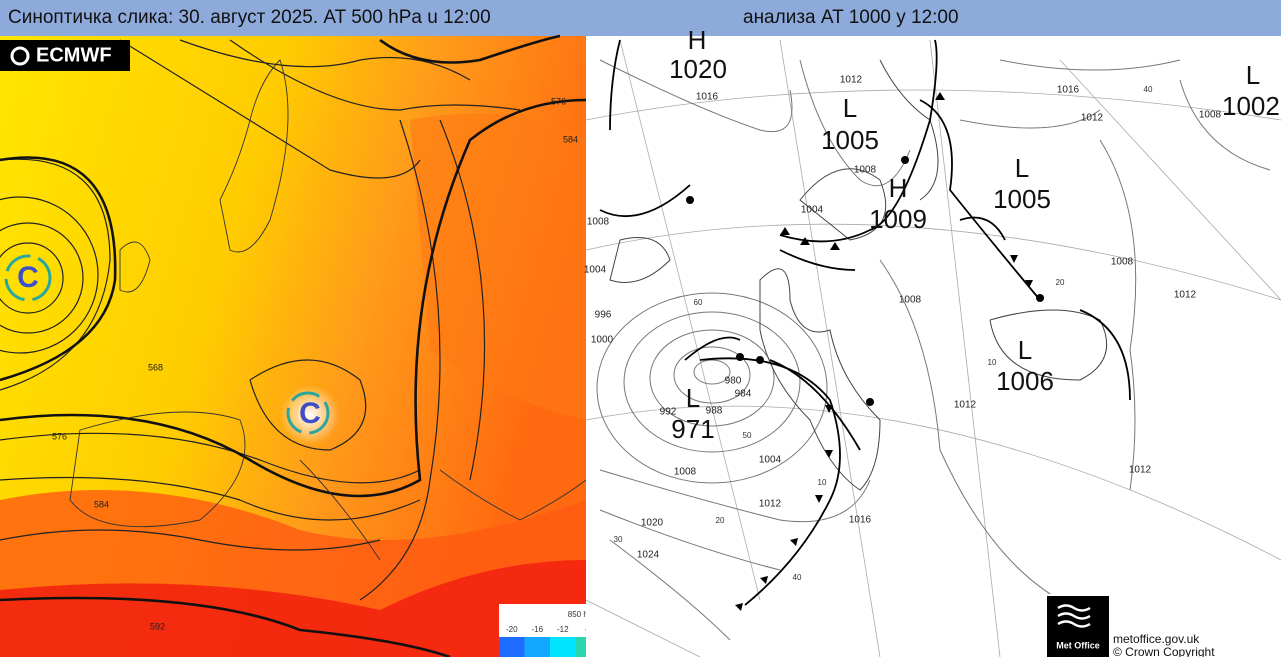 This screenshot has height=657, width=1281. I want to click on colorbar-tick: -12, so click(563, 629).